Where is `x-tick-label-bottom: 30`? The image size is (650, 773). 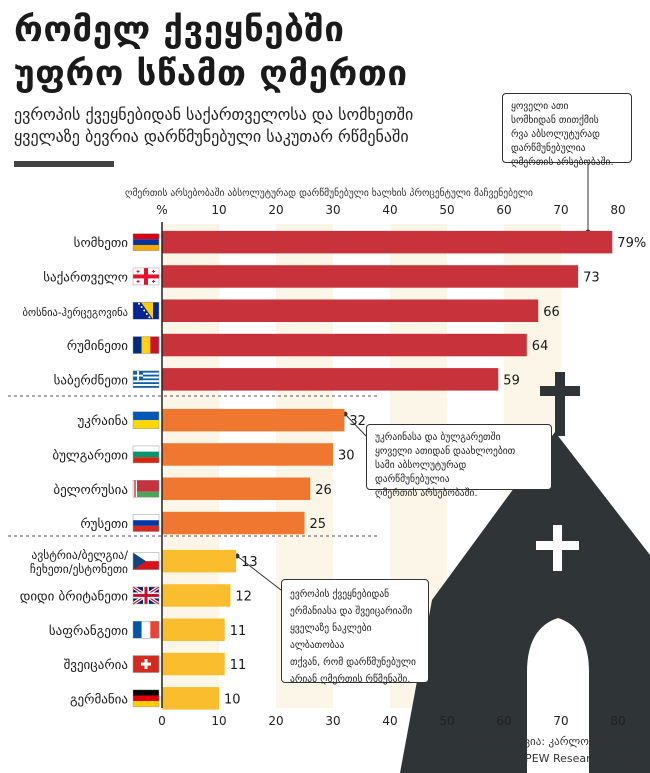 x-tick-label-bottom: 30 is located at coordinates (332, 721).